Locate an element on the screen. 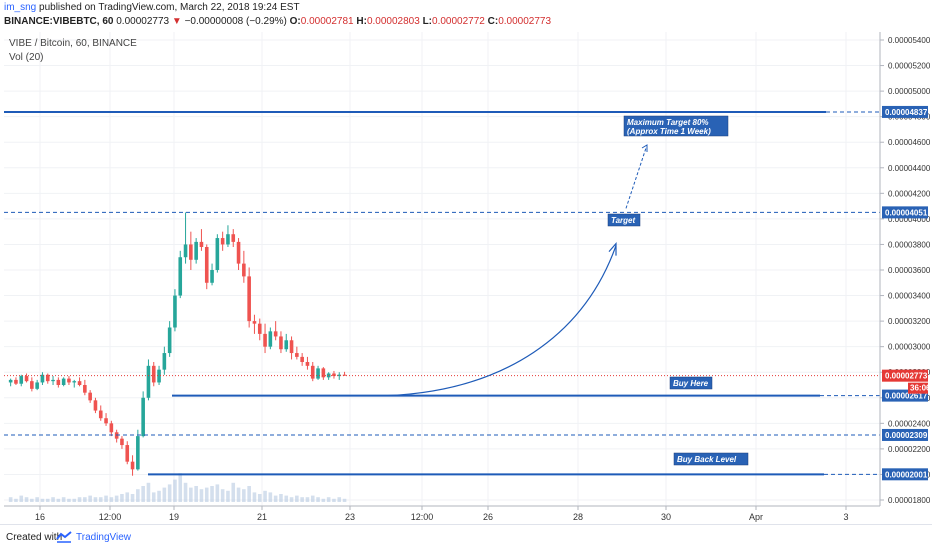 The width and height of the screenshot is (932, 551). y-tick-label: 0.00003200 is located at coordinates (909, 321).